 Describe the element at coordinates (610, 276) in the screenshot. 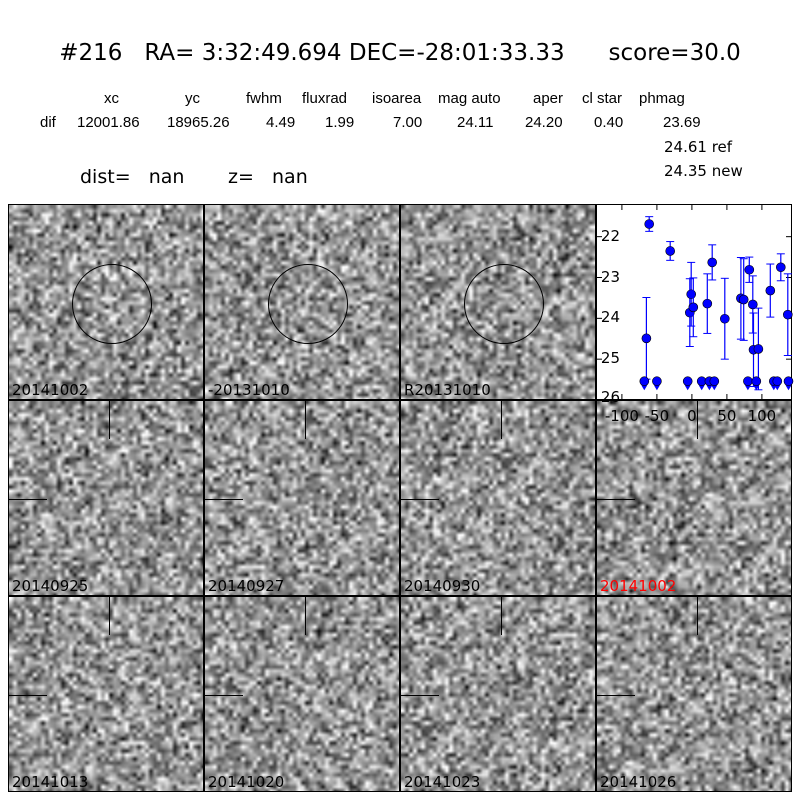

I see `y-tick-label: 23` at that location.